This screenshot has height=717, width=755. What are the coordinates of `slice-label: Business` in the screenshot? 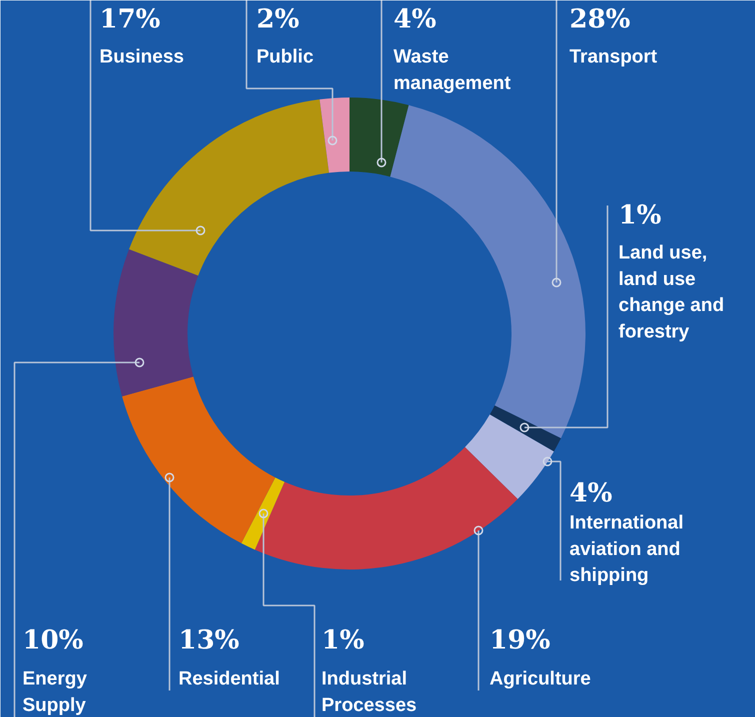 It's located at (142, 57).